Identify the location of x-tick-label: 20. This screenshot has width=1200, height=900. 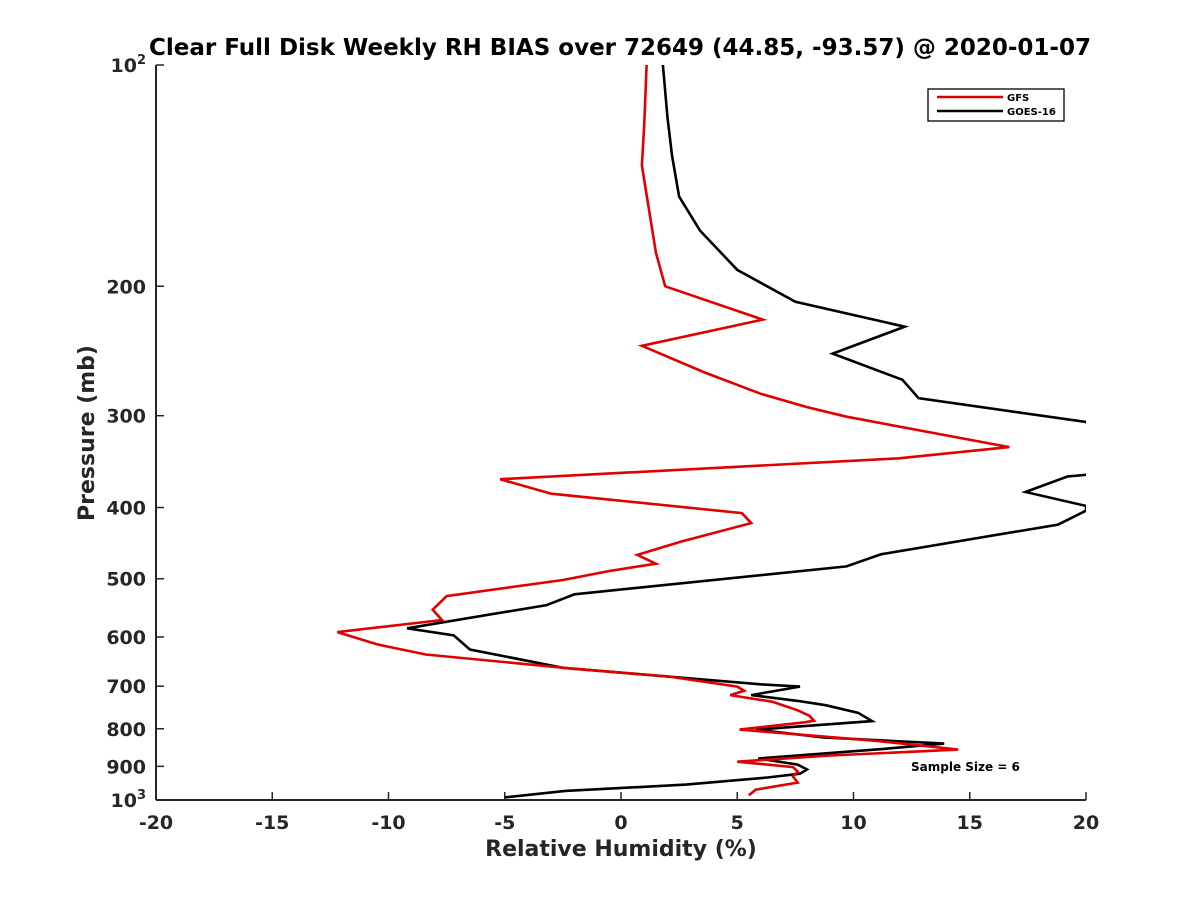
(1086, 823).